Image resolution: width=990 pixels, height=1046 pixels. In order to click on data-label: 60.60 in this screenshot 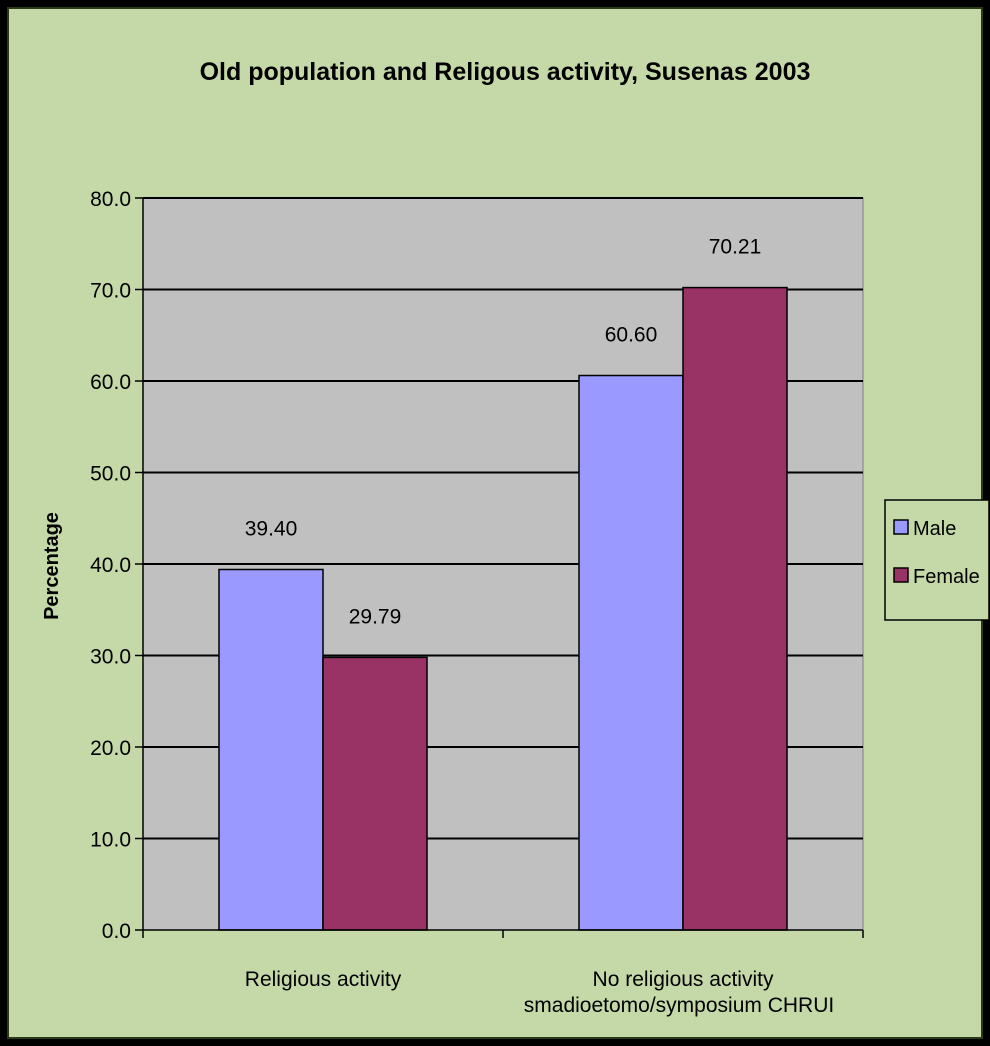, I will do `click(631, 335)`.